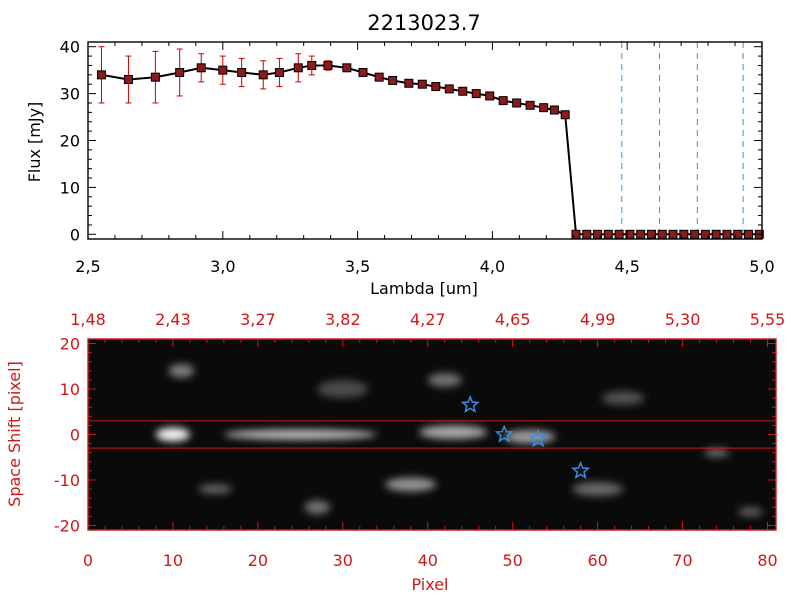 The width and height of the screenshot is (800, 600). Describe the element at coordinates (173, 319) in the screenshot. I see `top-tick-label: 2,43` at that location.